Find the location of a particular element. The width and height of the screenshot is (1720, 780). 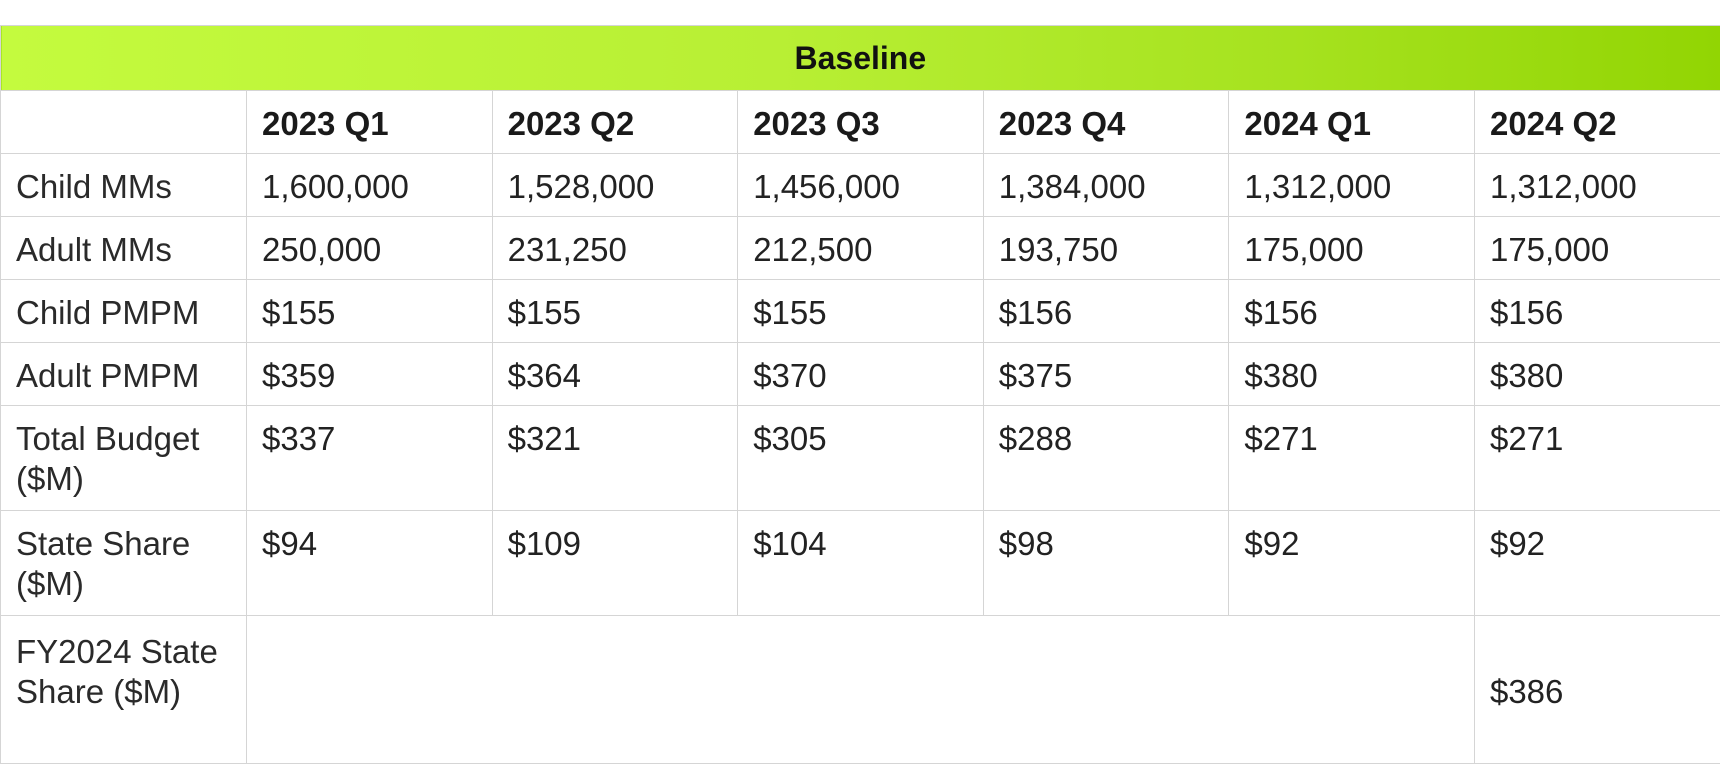

table-cell: 1,456,000 is located at coordinates (860, 185).